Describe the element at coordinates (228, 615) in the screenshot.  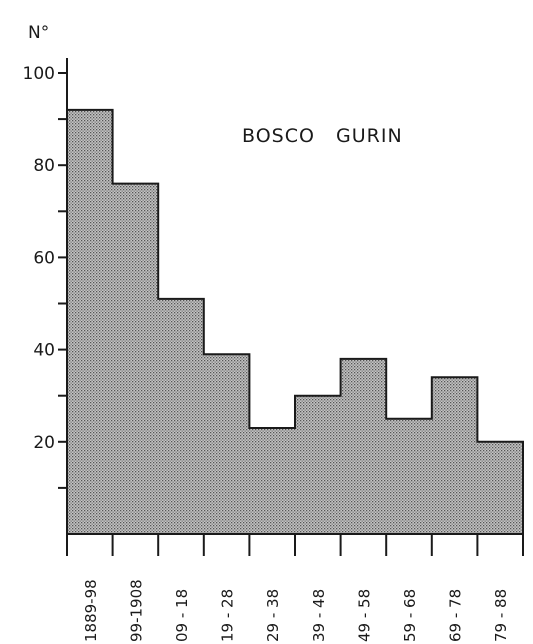
I see `x-category-label: 19 - 28` at that location.